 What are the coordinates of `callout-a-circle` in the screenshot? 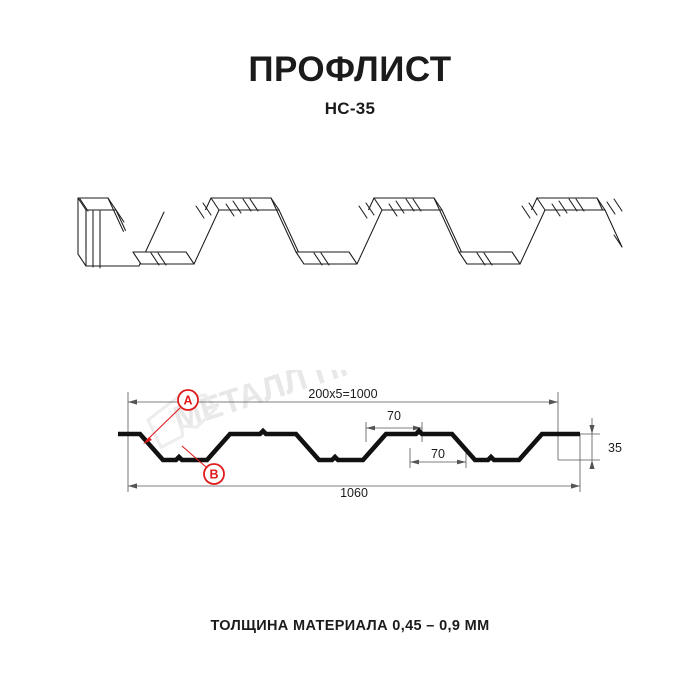 It's located at (188, 400).